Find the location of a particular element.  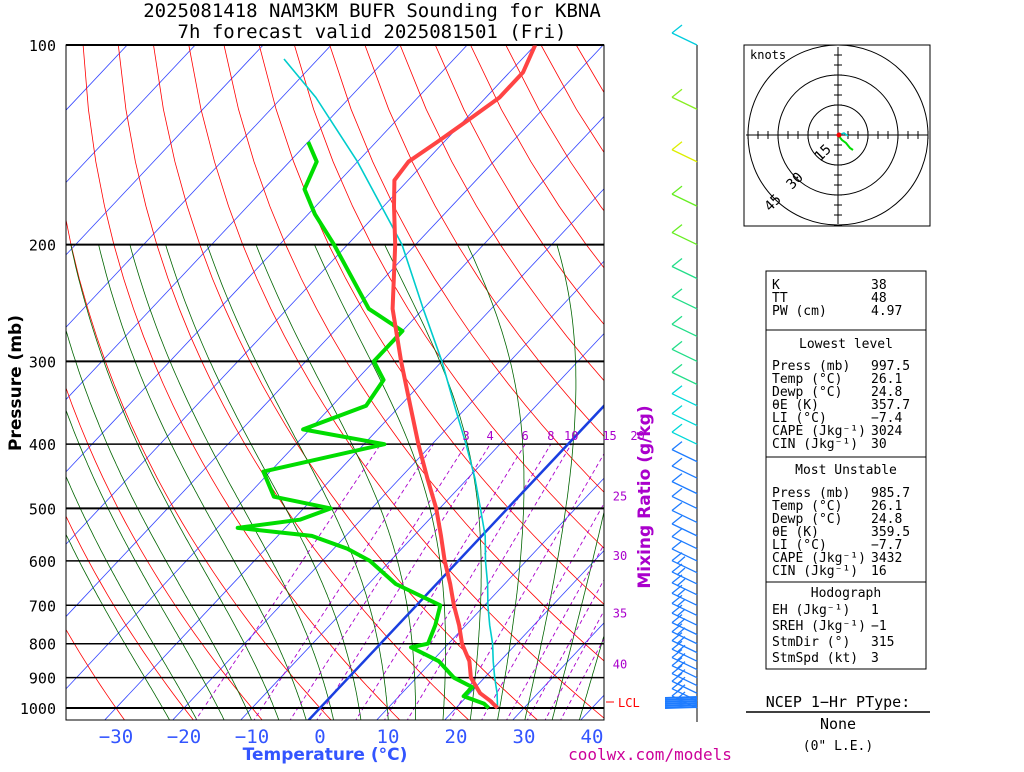

mixing-ratio-value-label: 40 is located at coordinates (620, 665).